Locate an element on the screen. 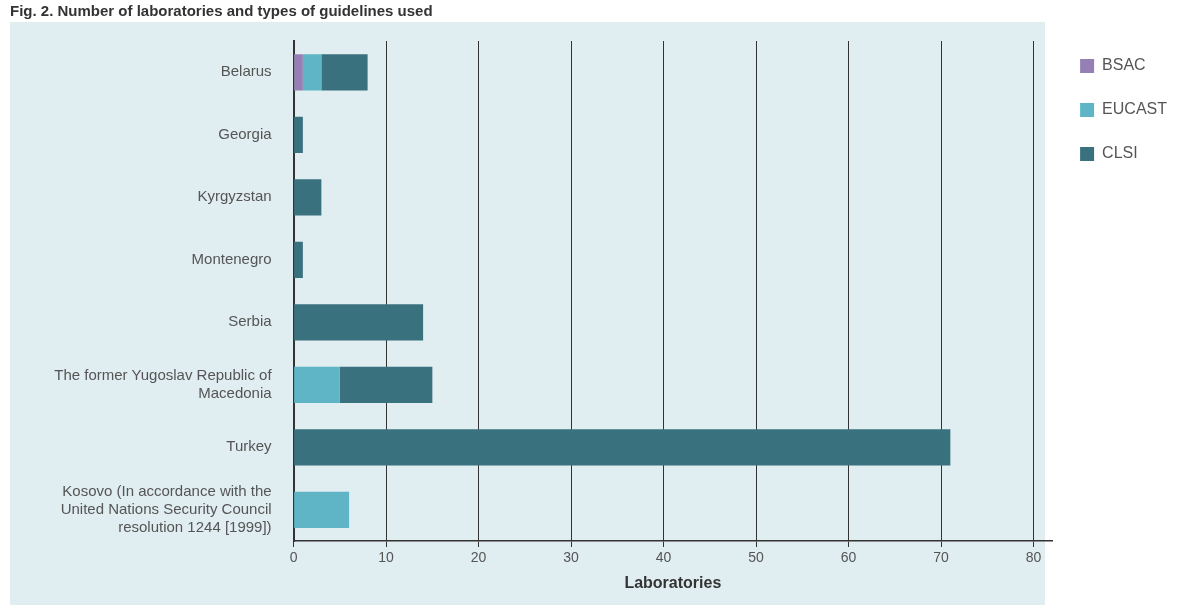 This screenshot has width=1177, height=607. x-tick-label: 10 is located at coordinates (386, 557).